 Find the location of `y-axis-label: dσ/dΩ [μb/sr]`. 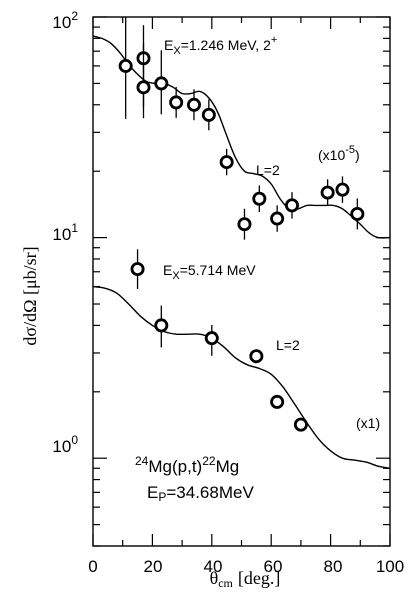

y-axis-label: dσ/dΩ [μb/sr] is located at coordinates (30, 295).